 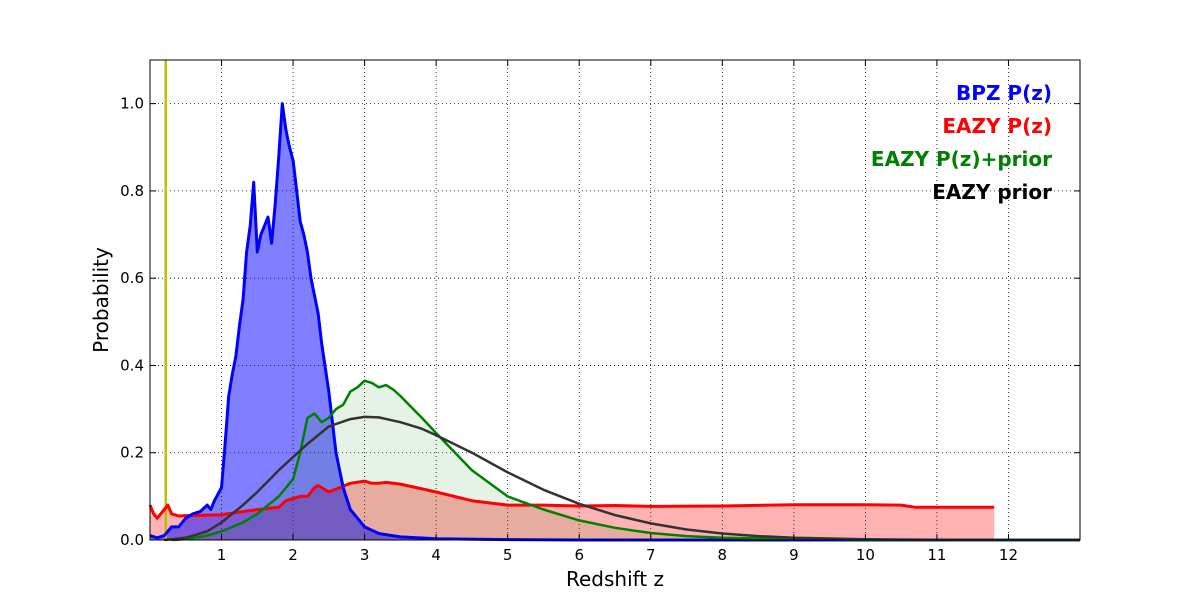 I want to click on x-tick-label: 12, so click(x=1008, y=555).